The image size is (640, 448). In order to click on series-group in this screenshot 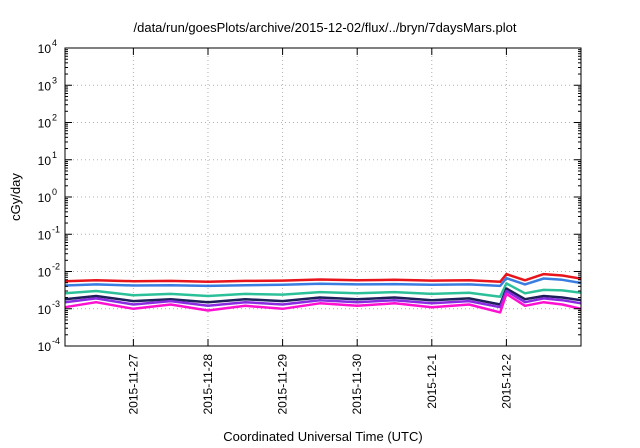, I will do `click(323, 293)`.